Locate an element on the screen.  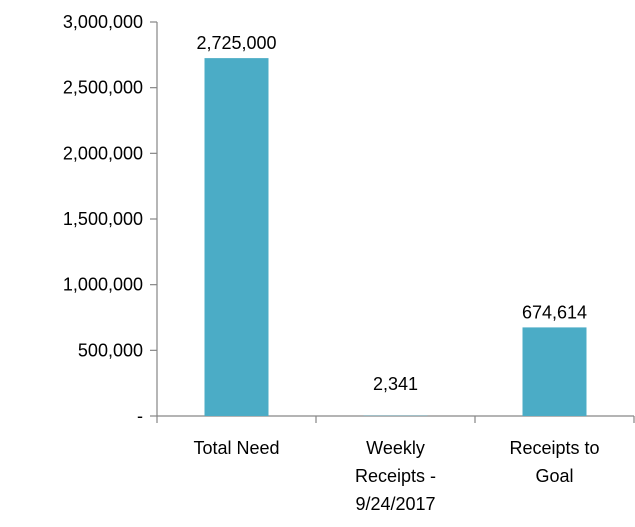
x-category-label: Total Need is located at coordinates (236, 448).